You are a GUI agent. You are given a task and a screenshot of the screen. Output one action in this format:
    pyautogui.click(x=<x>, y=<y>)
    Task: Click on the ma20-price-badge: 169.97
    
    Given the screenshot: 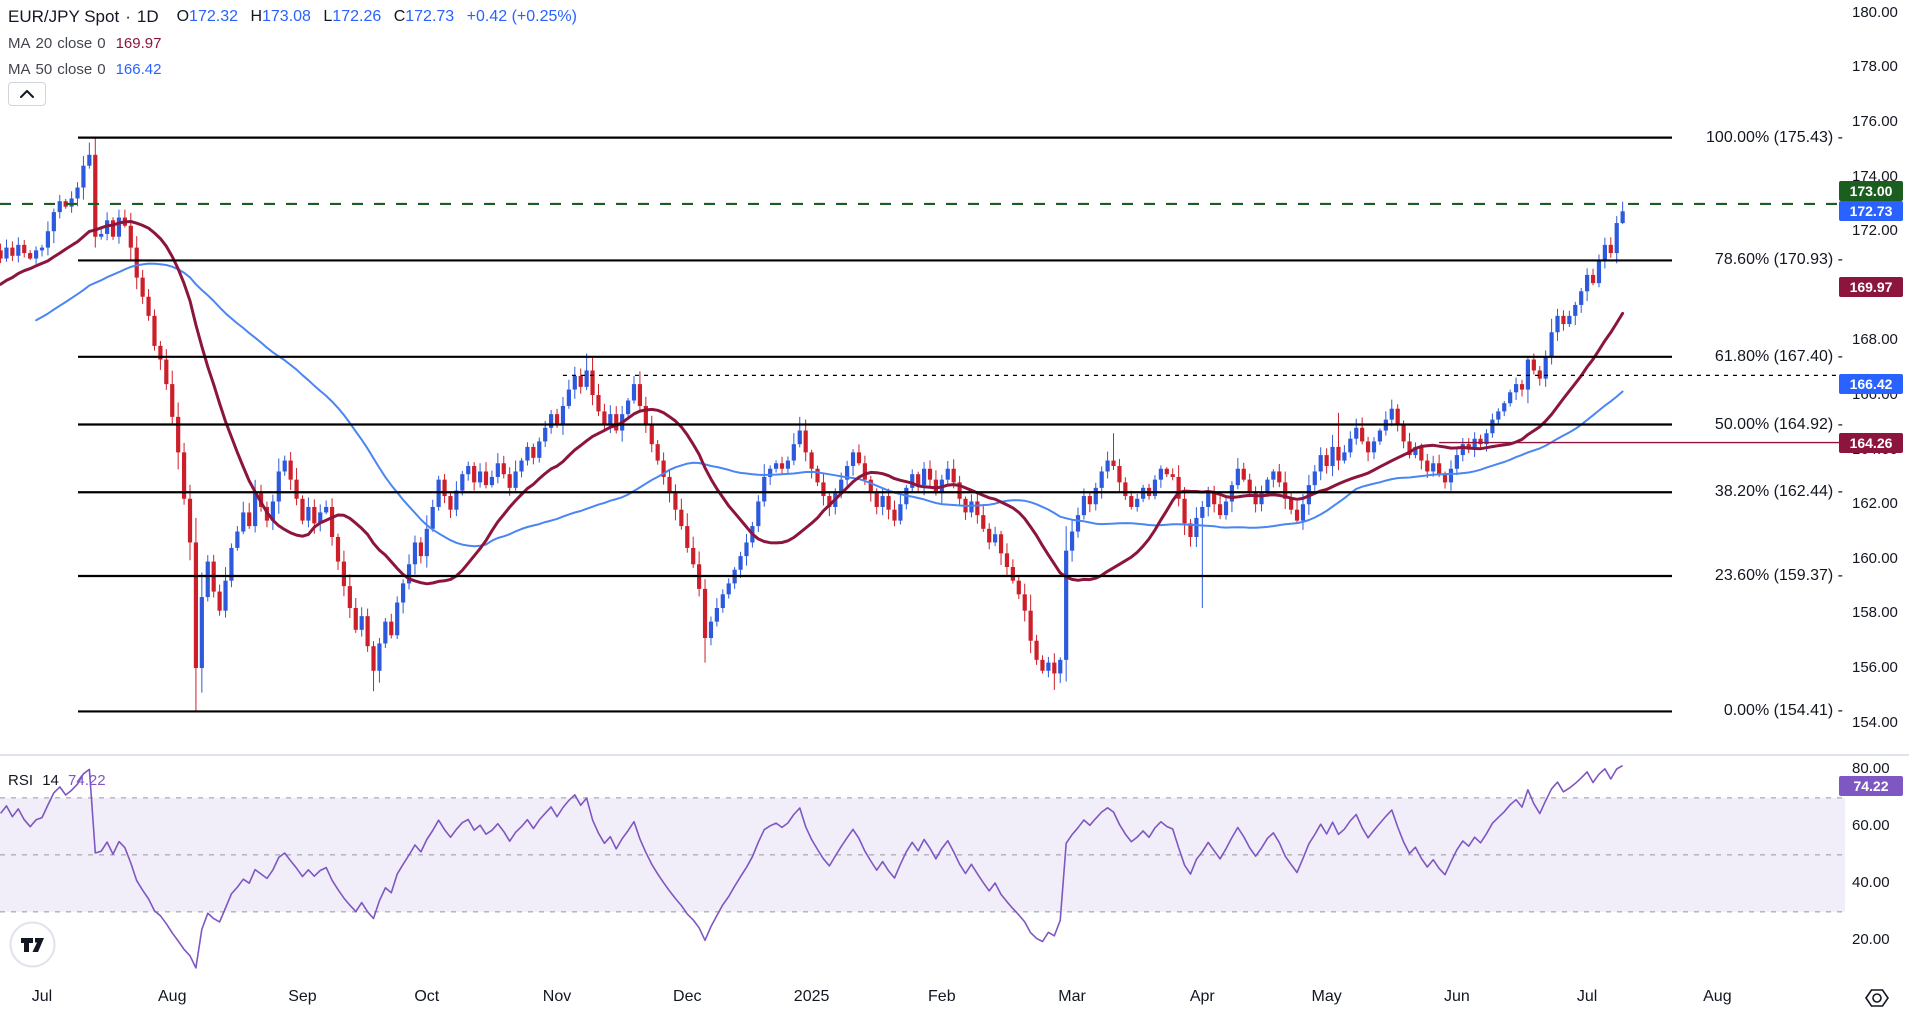 What is the action you would take?
    pyautogui.click(x=1871, y=286)
    